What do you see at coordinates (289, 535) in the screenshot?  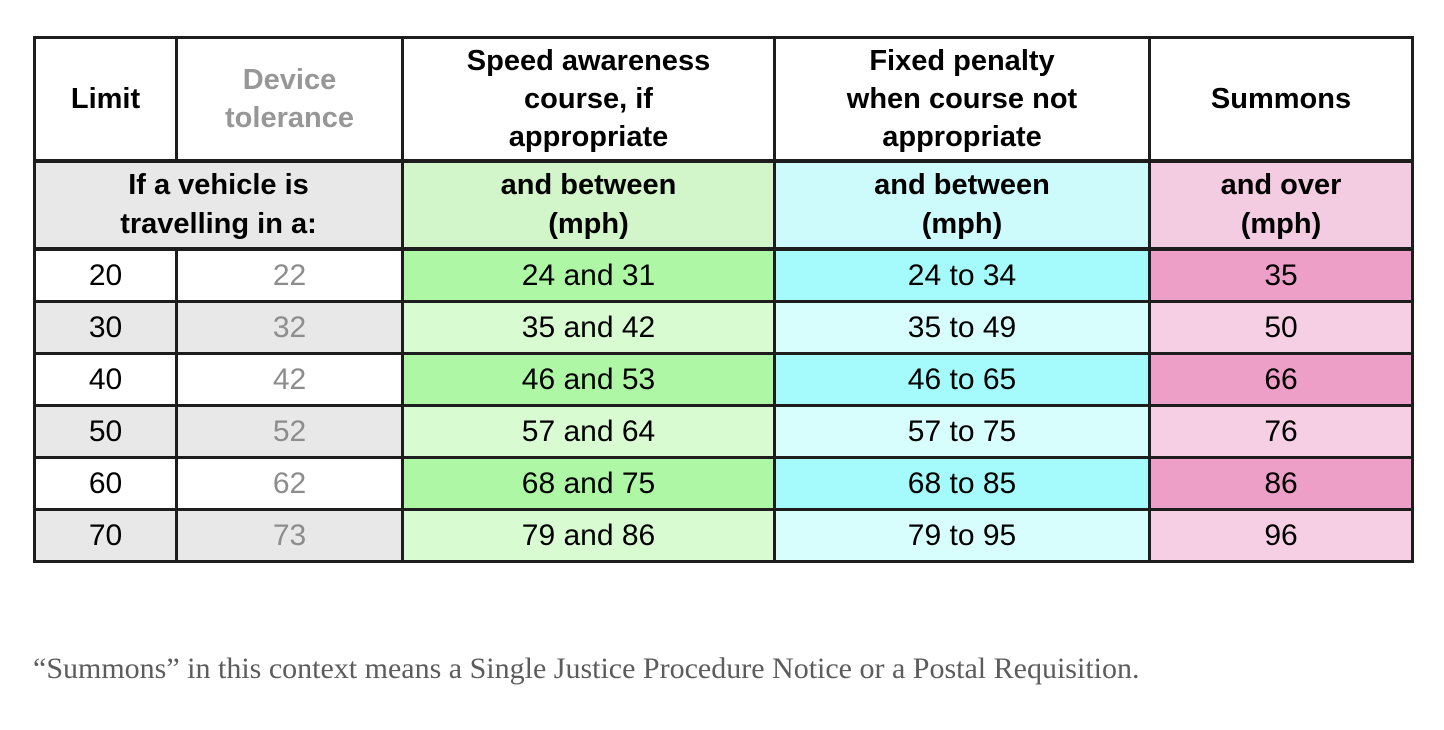 I see `cell-tolerance: 73` at bounding box center [289, 535].